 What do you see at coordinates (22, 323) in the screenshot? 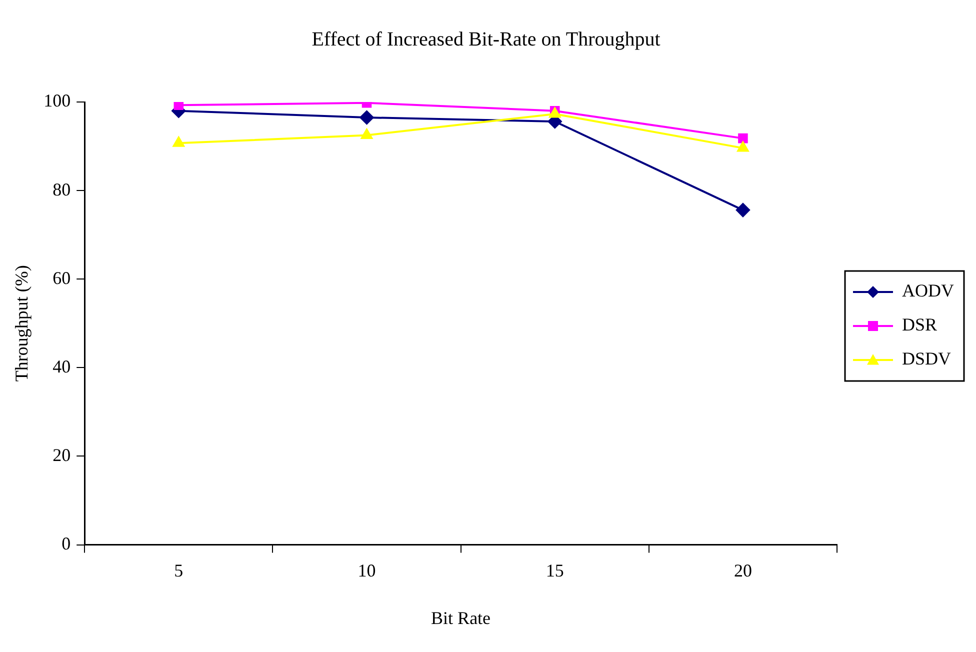
I see `y-axis-title: Throughput (%)` at bounding box center [22, 323].